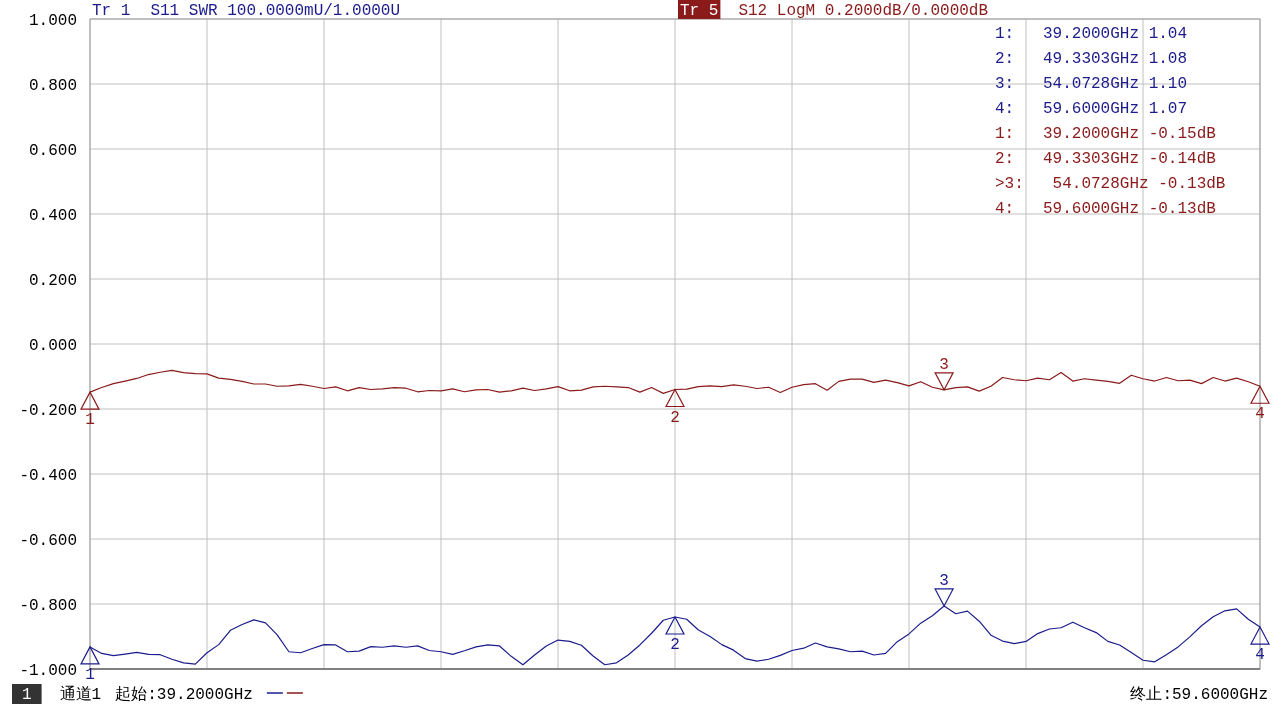  I want to click on annotation: 3: 54.0728GHz 1.10, so click(1091, 84).